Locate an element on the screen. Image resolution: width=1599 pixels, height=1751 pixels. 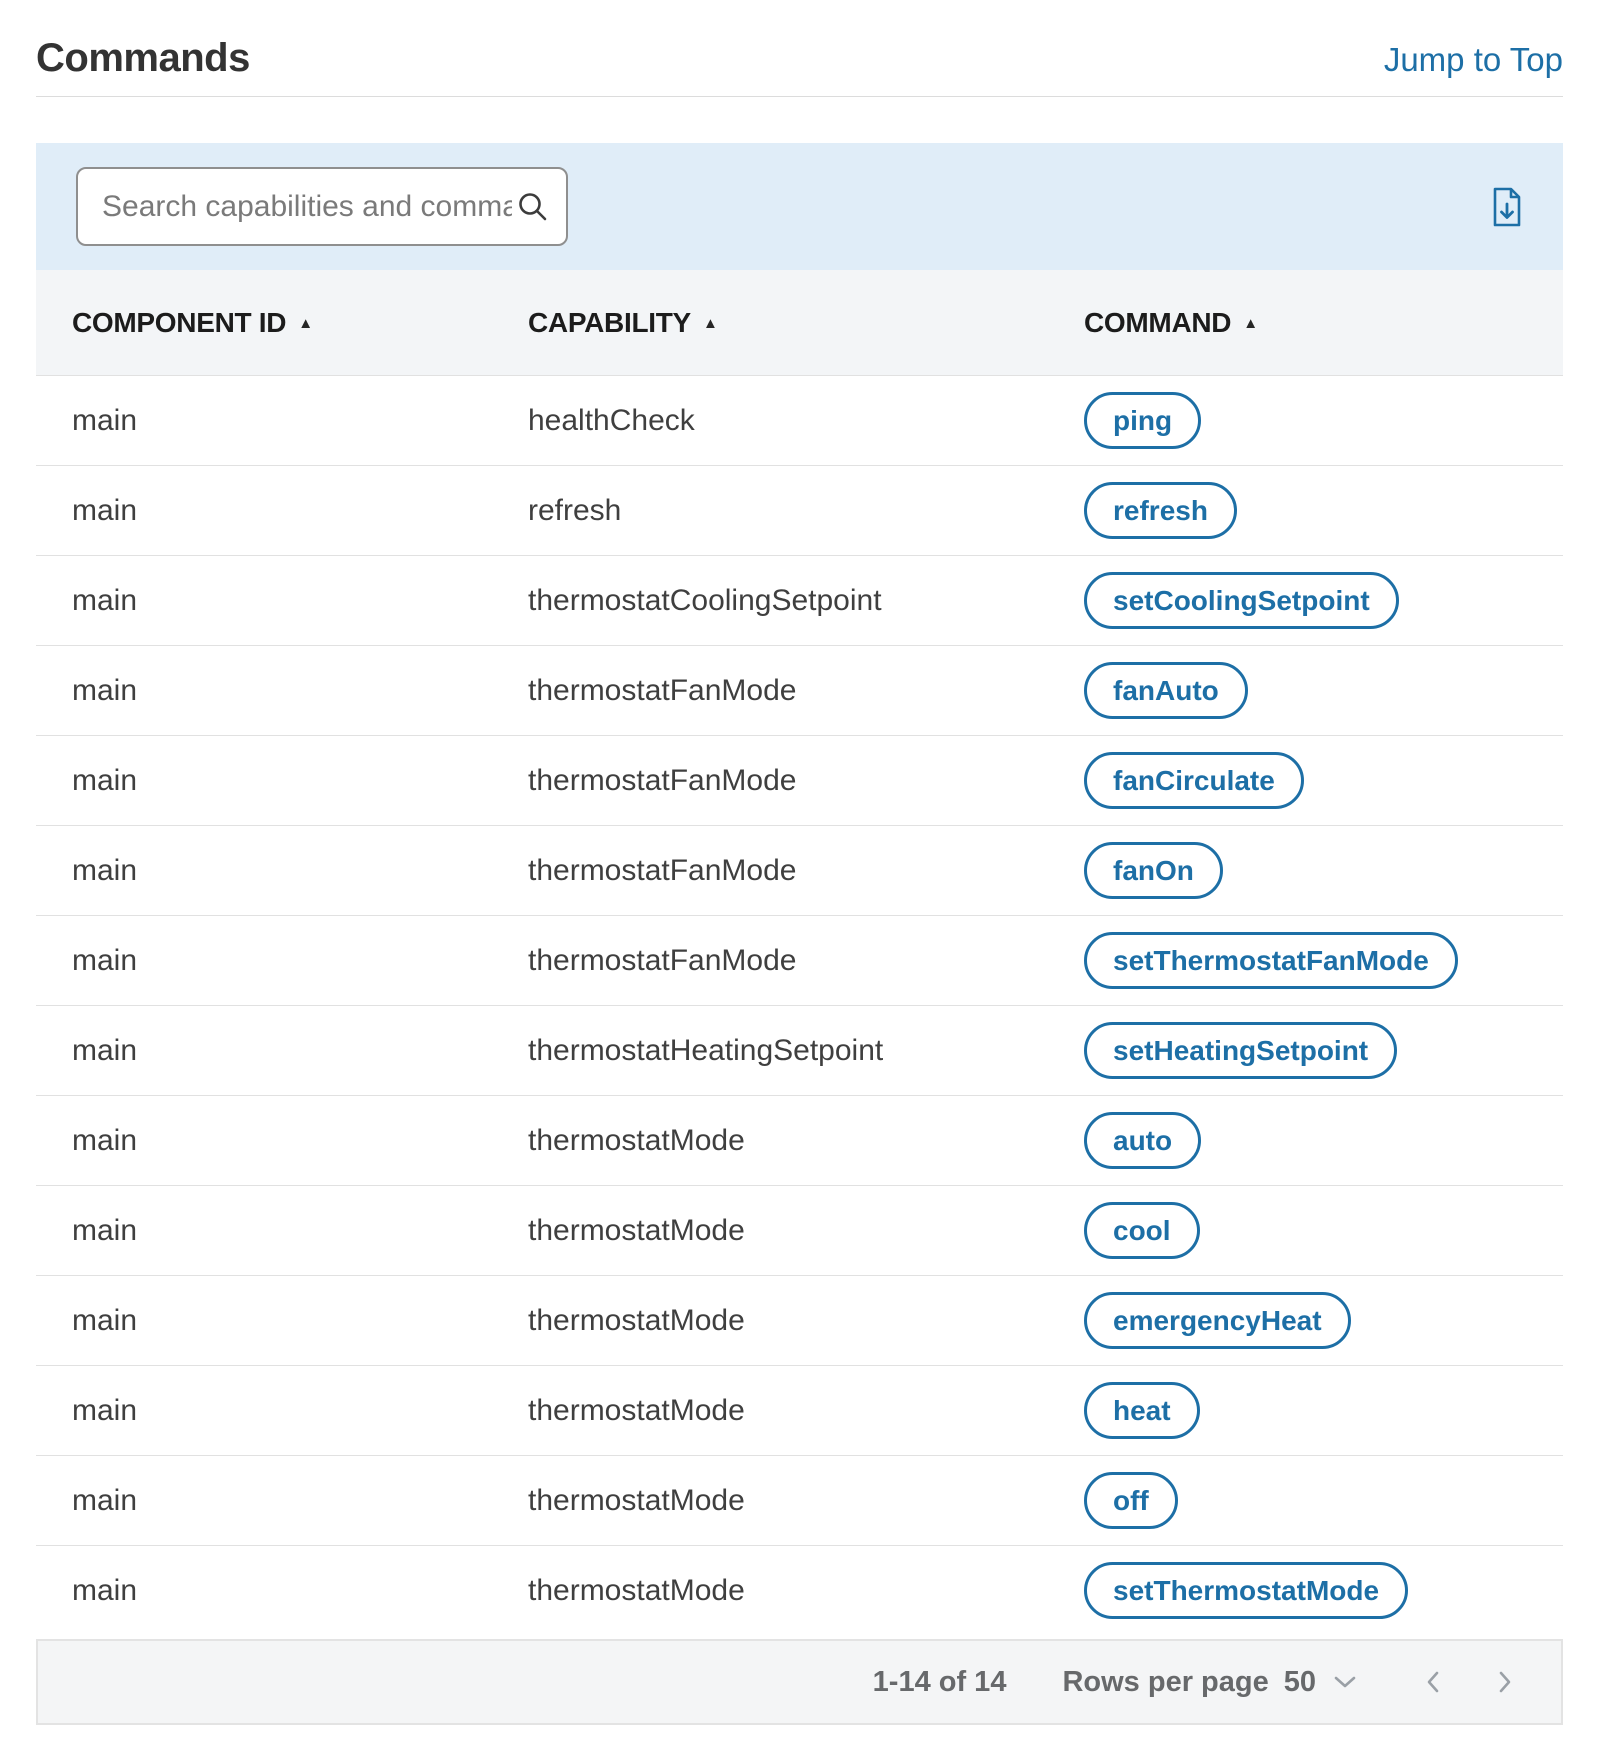
command-pill: fanCirculate is located at coordinates (1194, 780).